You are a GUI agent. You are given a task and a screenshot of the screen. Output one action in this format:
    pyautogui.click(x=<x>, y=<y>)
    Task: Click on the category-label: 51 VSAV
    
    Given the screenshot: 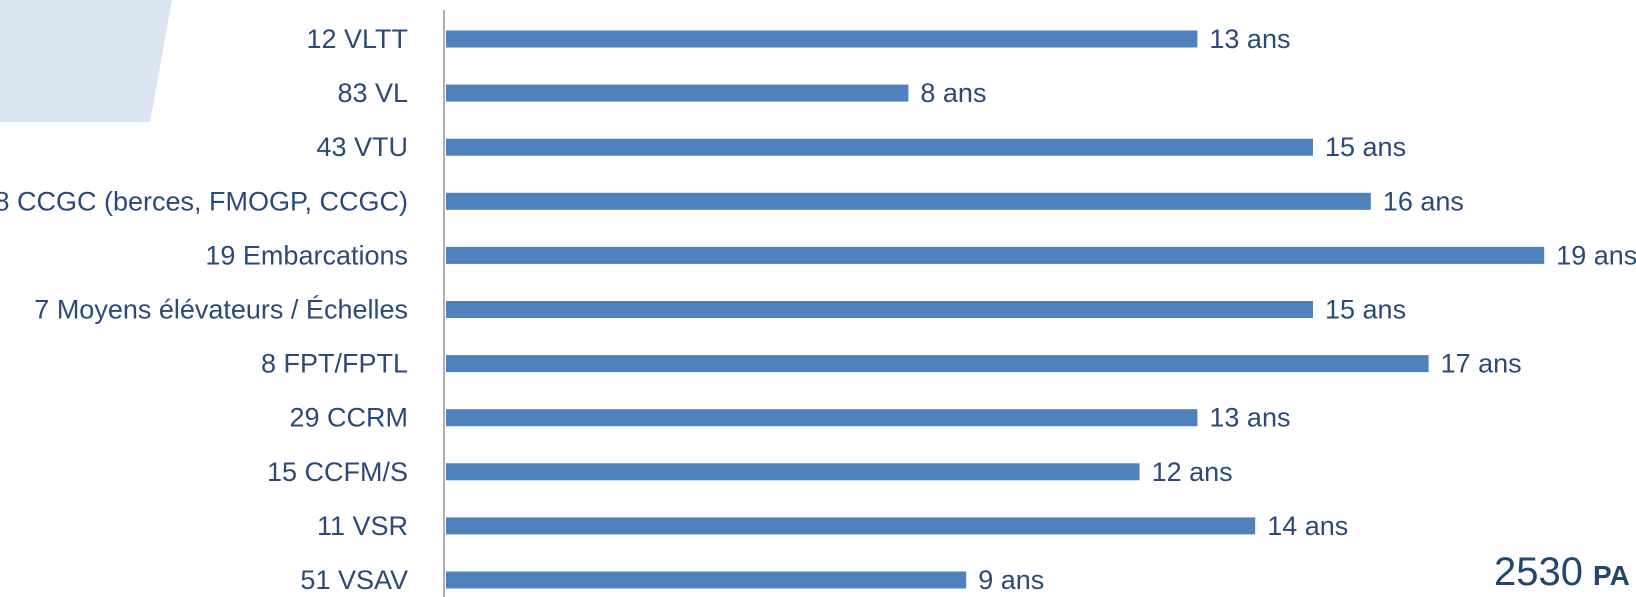 What is the action you would take?
    pyautogui.click(x=354, y=580)
    